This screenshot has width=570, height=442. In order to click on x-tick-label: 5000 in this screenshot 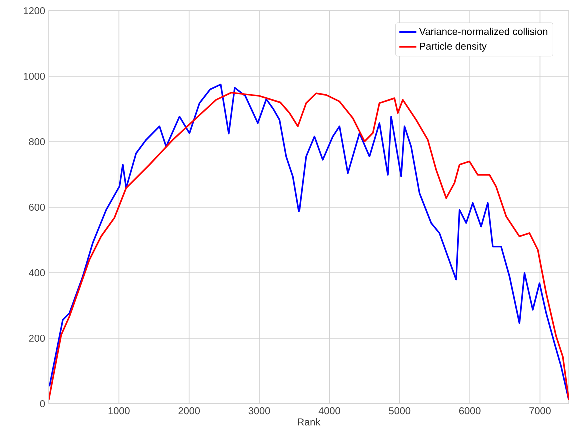, I will do `click(400, 411)`.